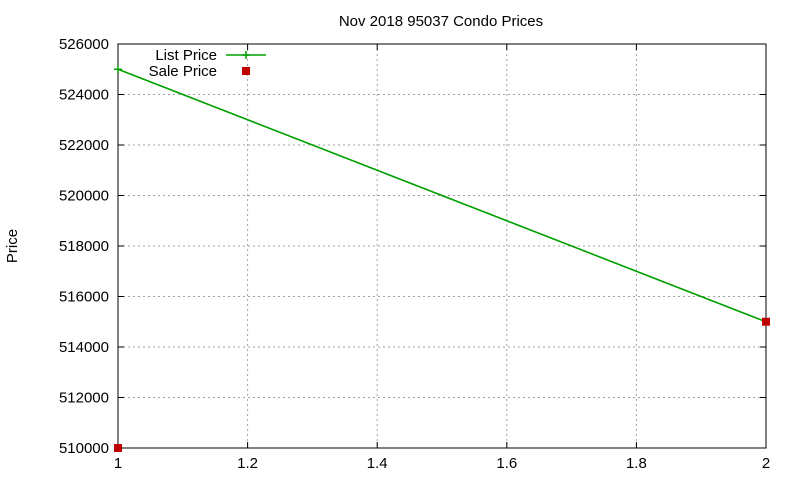  What do you see at coordinates (636, 463) in the screenshot?
I see `x-tick-label: 1.8` at bounding box center [636, 463].